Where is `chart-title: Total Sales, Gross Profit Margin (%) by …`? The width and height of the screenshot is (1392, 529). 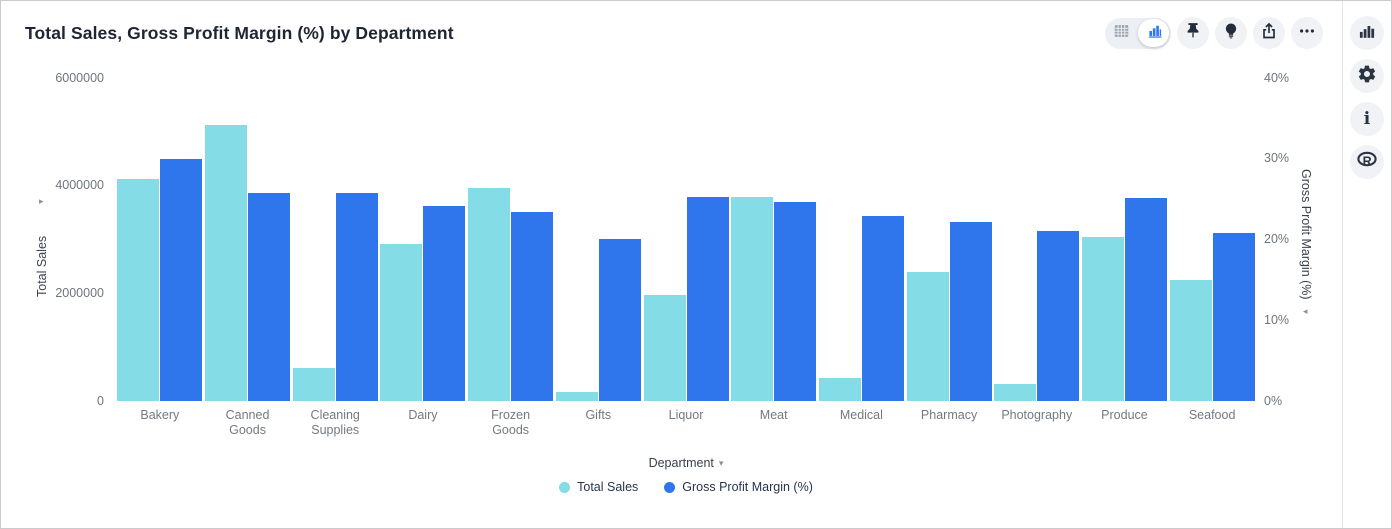 chart-title: Total Sales, Gross Profit Margin (%) by … is located at coordinates (239, 33).